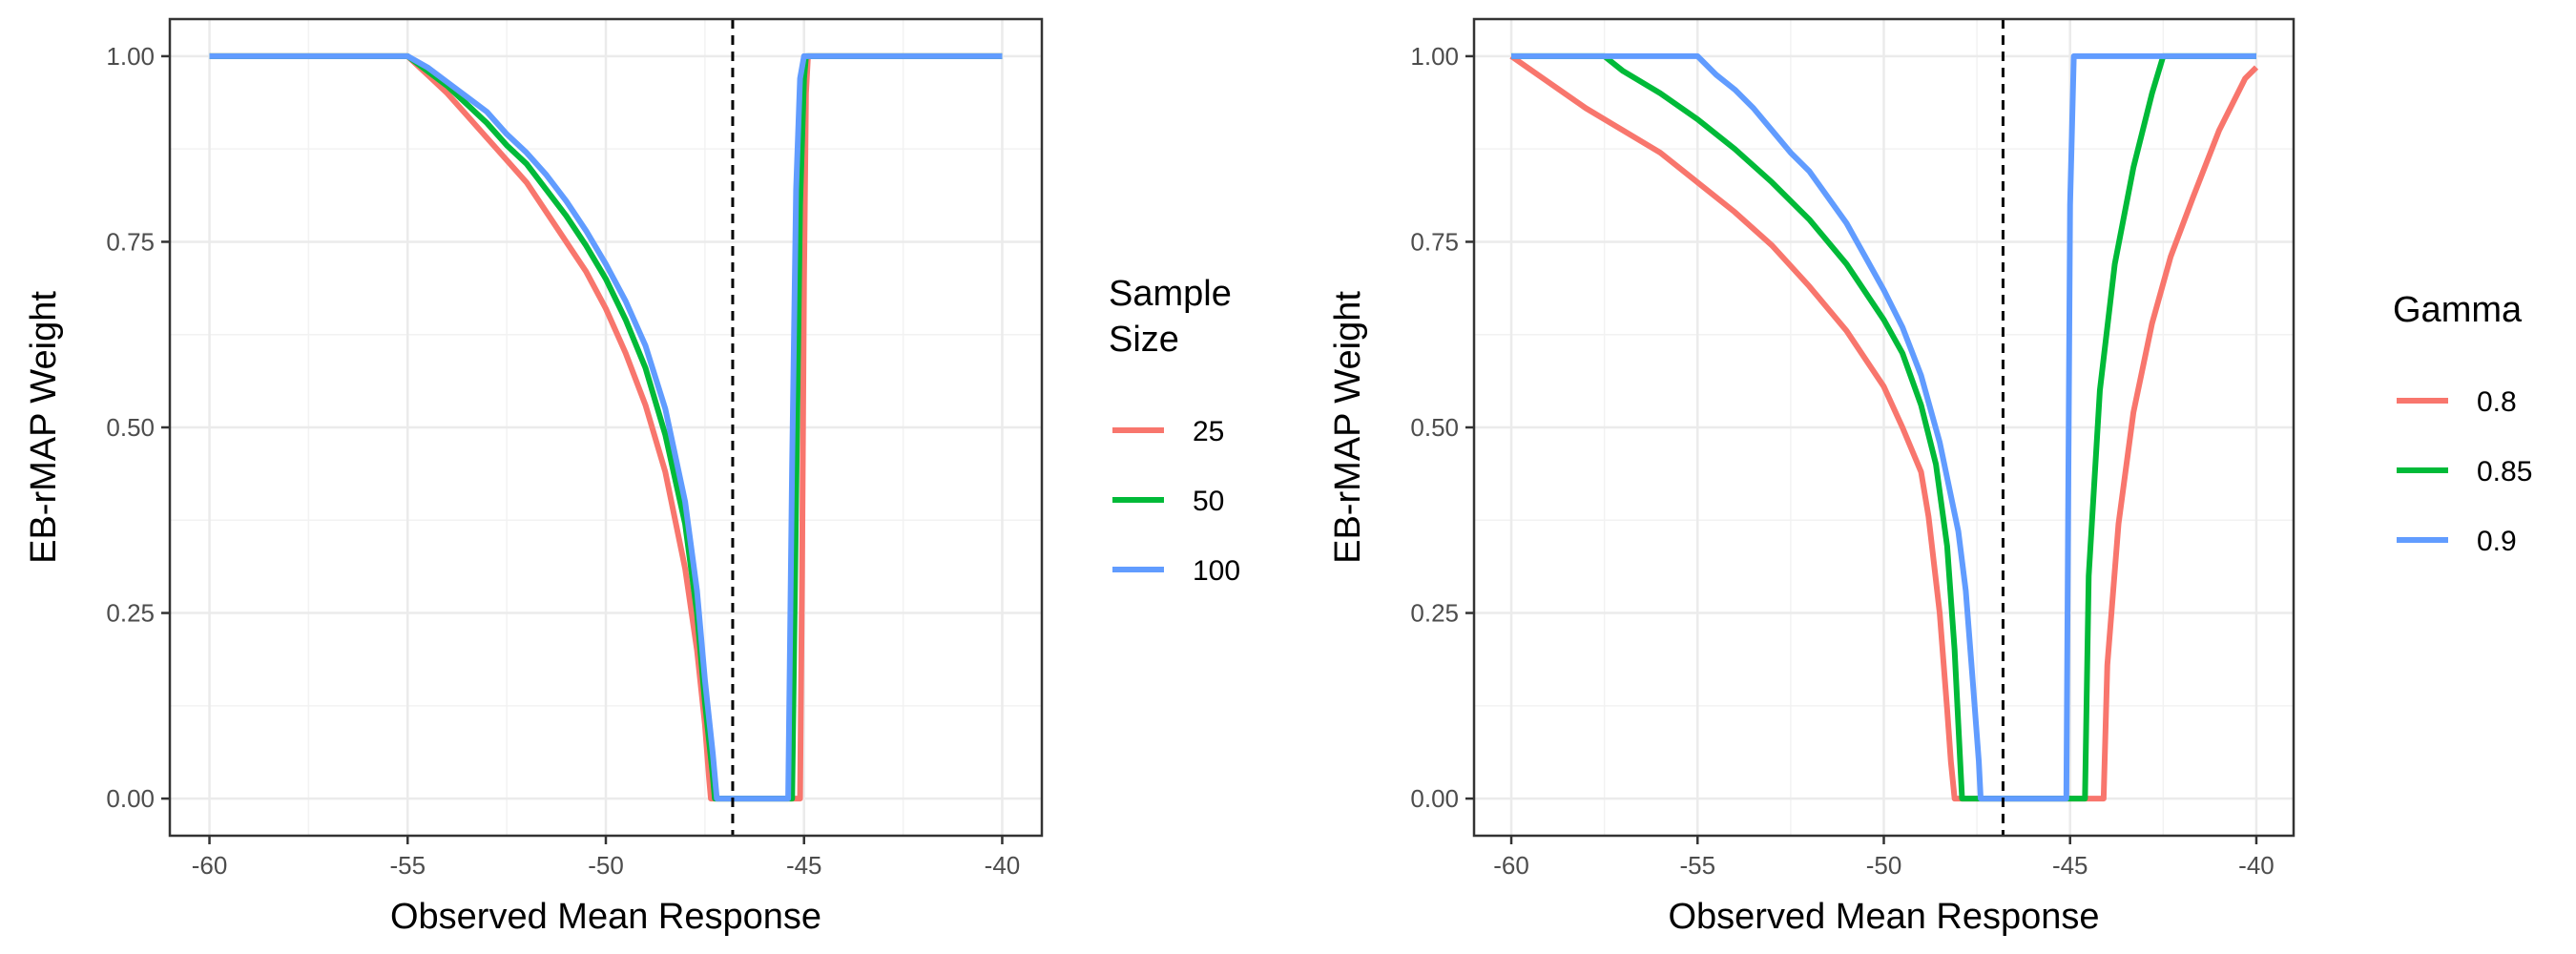  I want to click on legend-title: Gamma, so click(2458, 310).